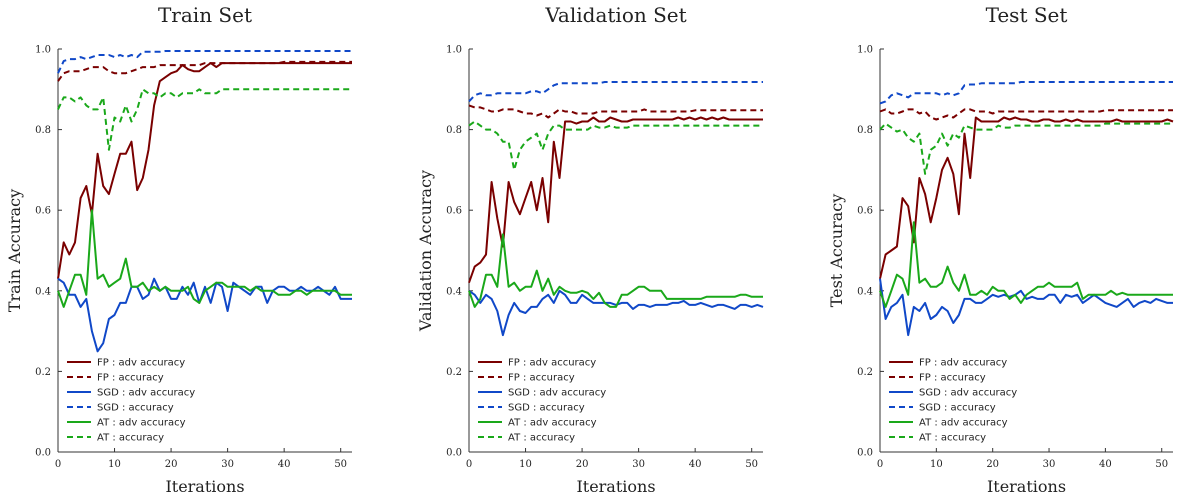 This screenshot has height=503, width=1181. What do you see at coordinates (14, 250) in the screenshot?
I see `y-axis-label: Train Accuracy` at bounding box center [14, 250].